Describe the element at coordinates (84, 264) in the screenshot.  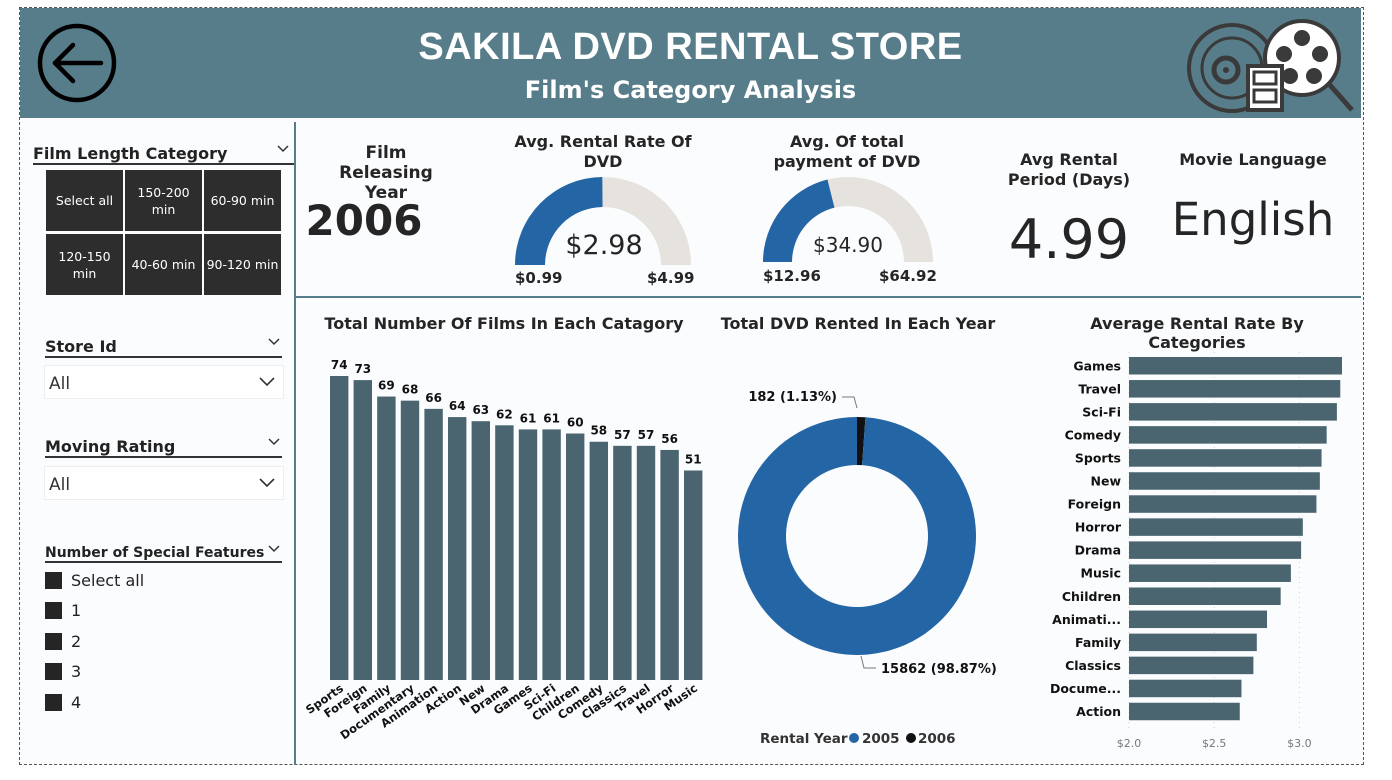
I see `tile-120-150: 120-150 min` at that location.